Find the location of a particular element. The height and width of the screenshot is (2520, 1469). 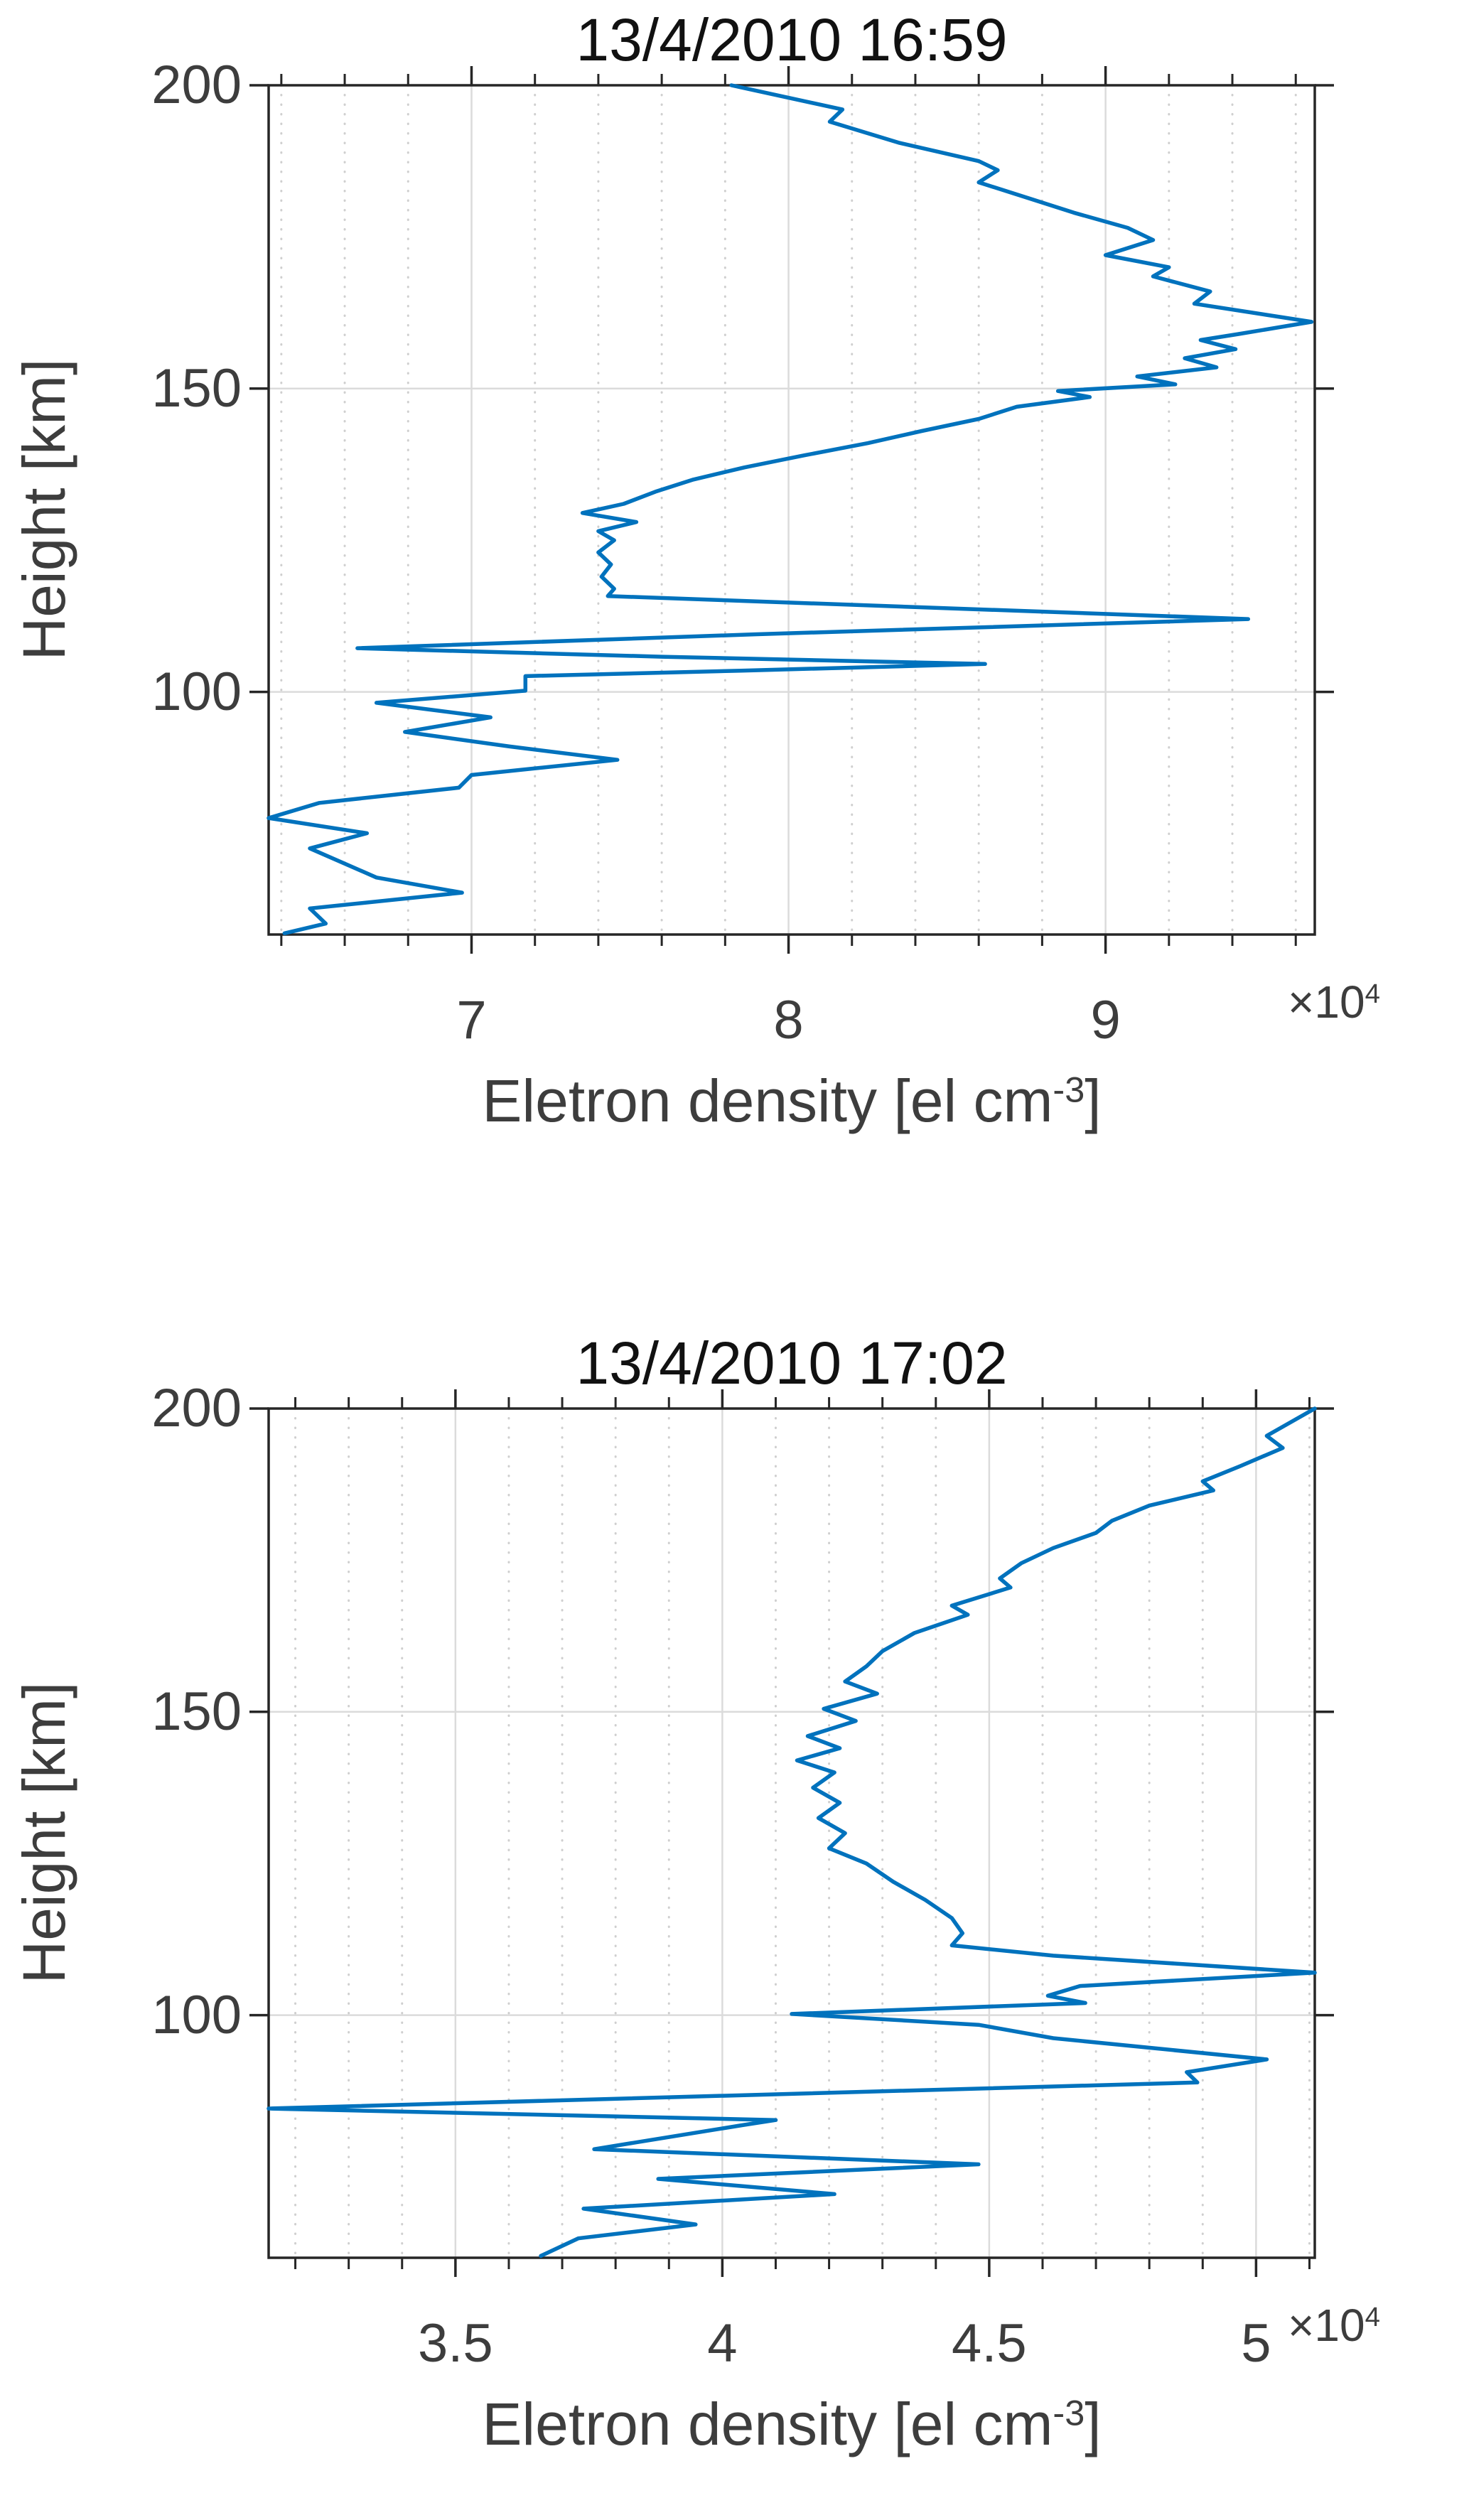

x-tick-label: 4.5 is located at coordinates (989, 2344).